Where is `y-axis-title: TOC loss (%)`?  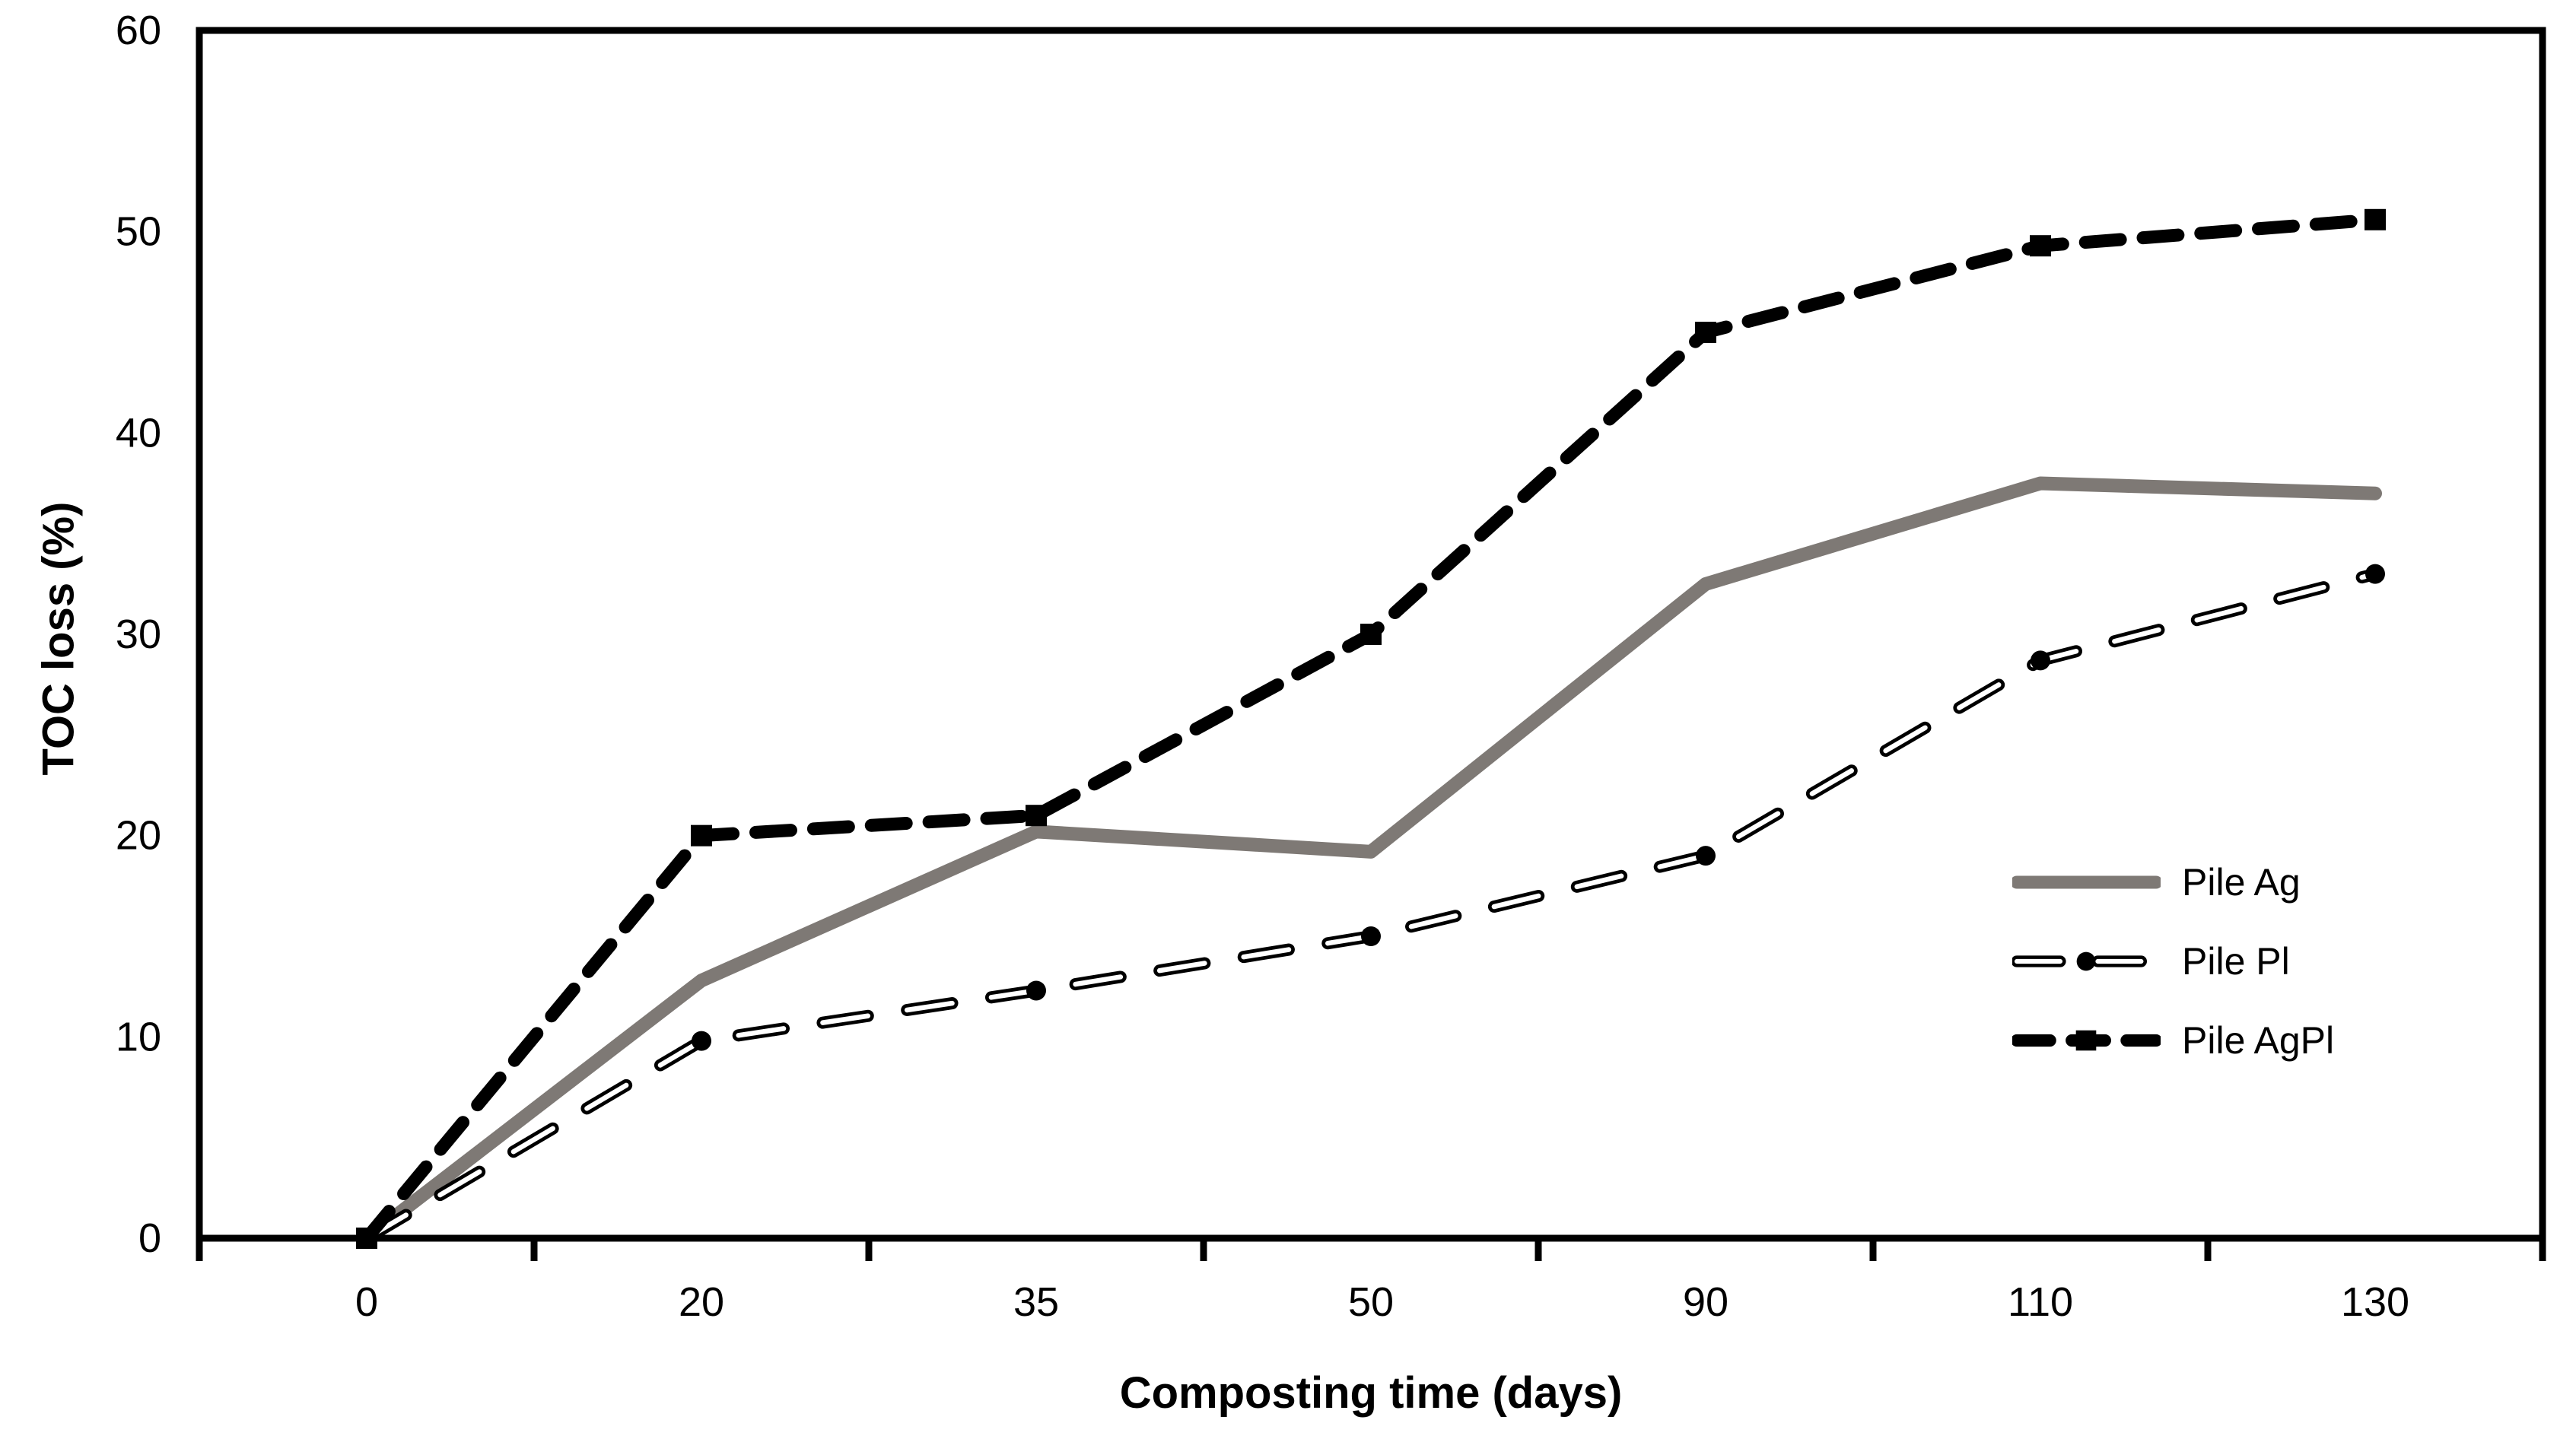 y-axis-title: TOC loss (%) is located at coordinates (59, 638).